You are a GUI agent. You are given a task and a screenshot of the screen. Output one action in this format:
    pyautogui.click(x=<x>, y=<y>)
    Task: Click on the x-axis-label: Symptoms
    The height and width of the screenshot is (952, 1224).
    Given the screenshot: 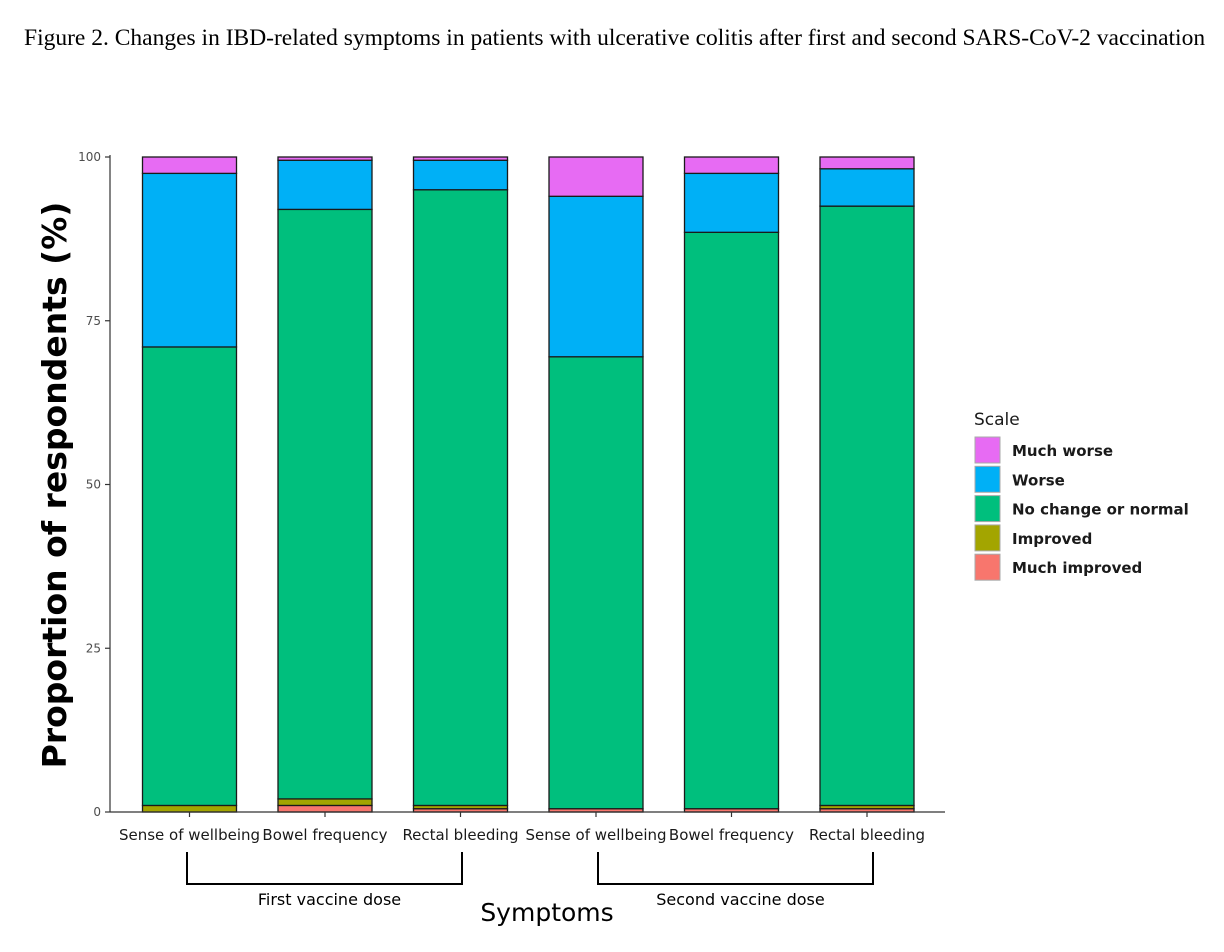 What is the action you would take?
    pyautogui.click(x=546, y=912)
    